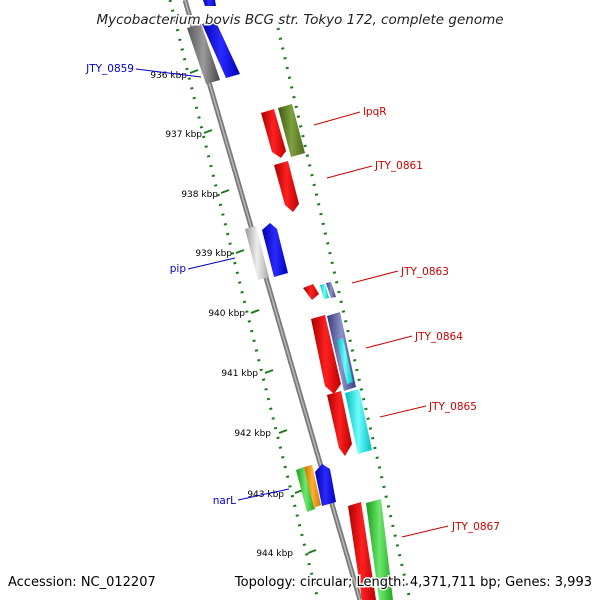 This screenshot has height=600, width=600. I want to click on gene-label-JTY_0864: JTY_0864, so click(438, 337).